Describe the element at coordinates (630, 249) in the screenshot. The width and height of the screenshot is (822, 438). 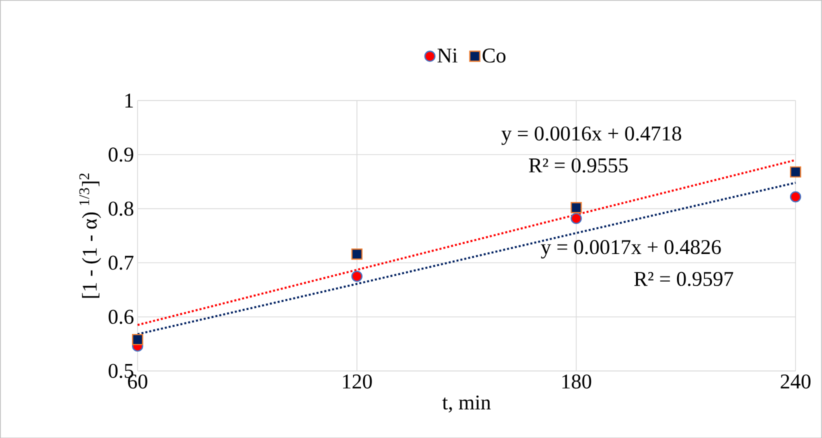
I see `annotation: y = 0.0017x + 0.4826` at that location.